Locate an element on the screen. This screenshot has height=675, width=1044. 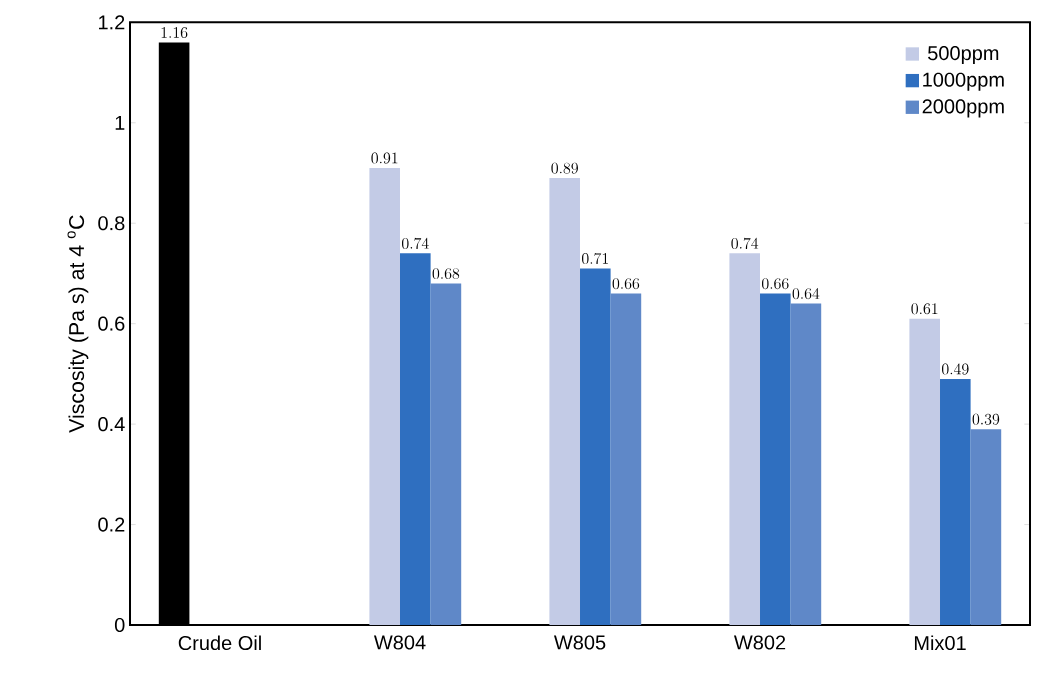
data-label: 0.91 is located at coordinates (384, 158).